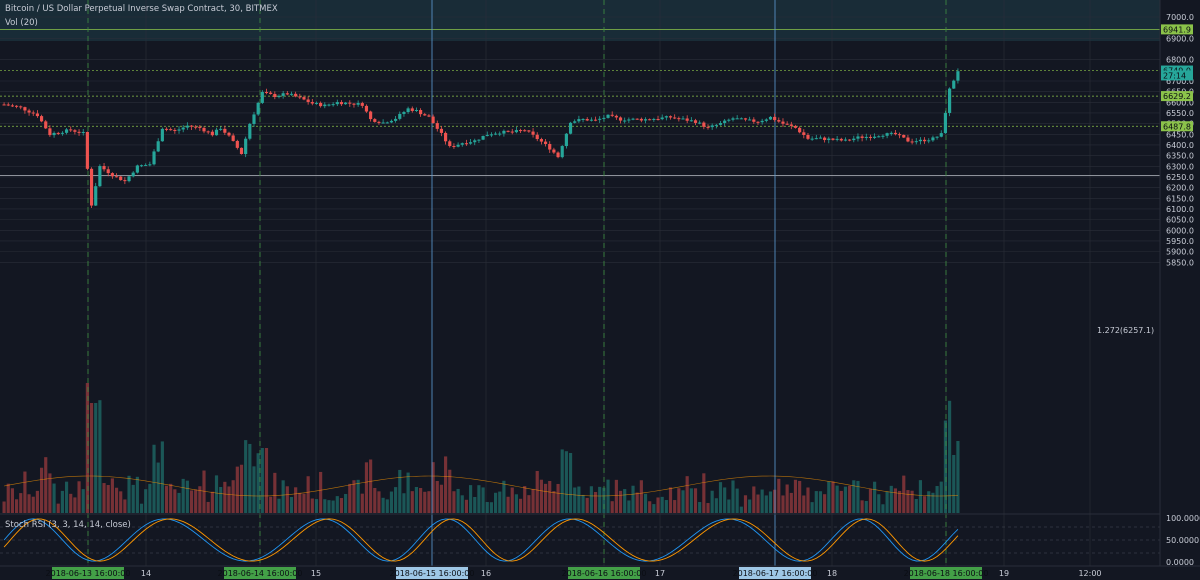 This screenshot has height=580, width=1200. What do you see at coordinates (21, 23) in the screenshot?
I see `volume-label: Vol (20)` at bounding box center [21, 23].